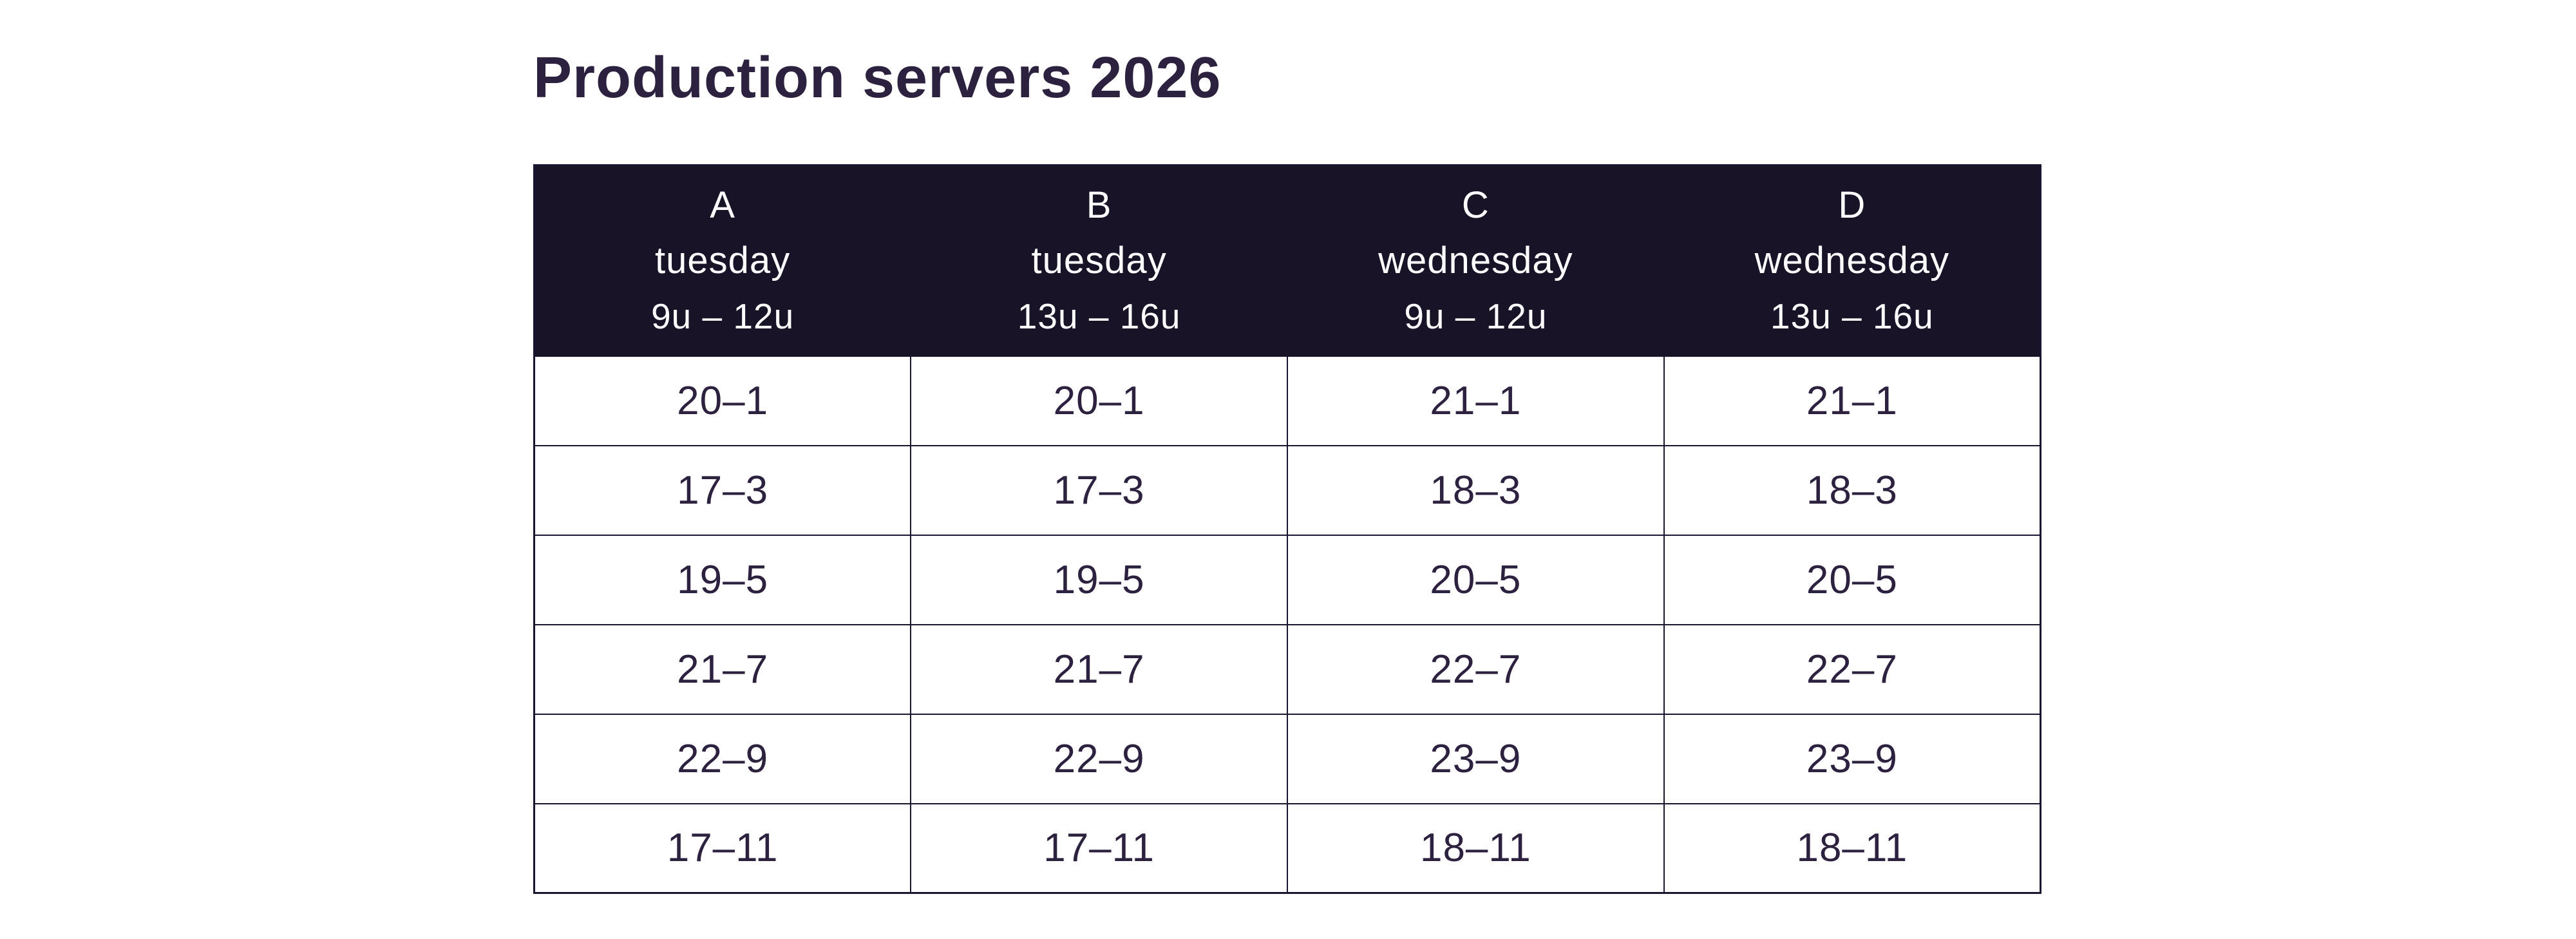 This screenshot has width=2576, height=939. I want to click on table-row: 17–3 17–3 18–3 18–3, so click(1287, 490).